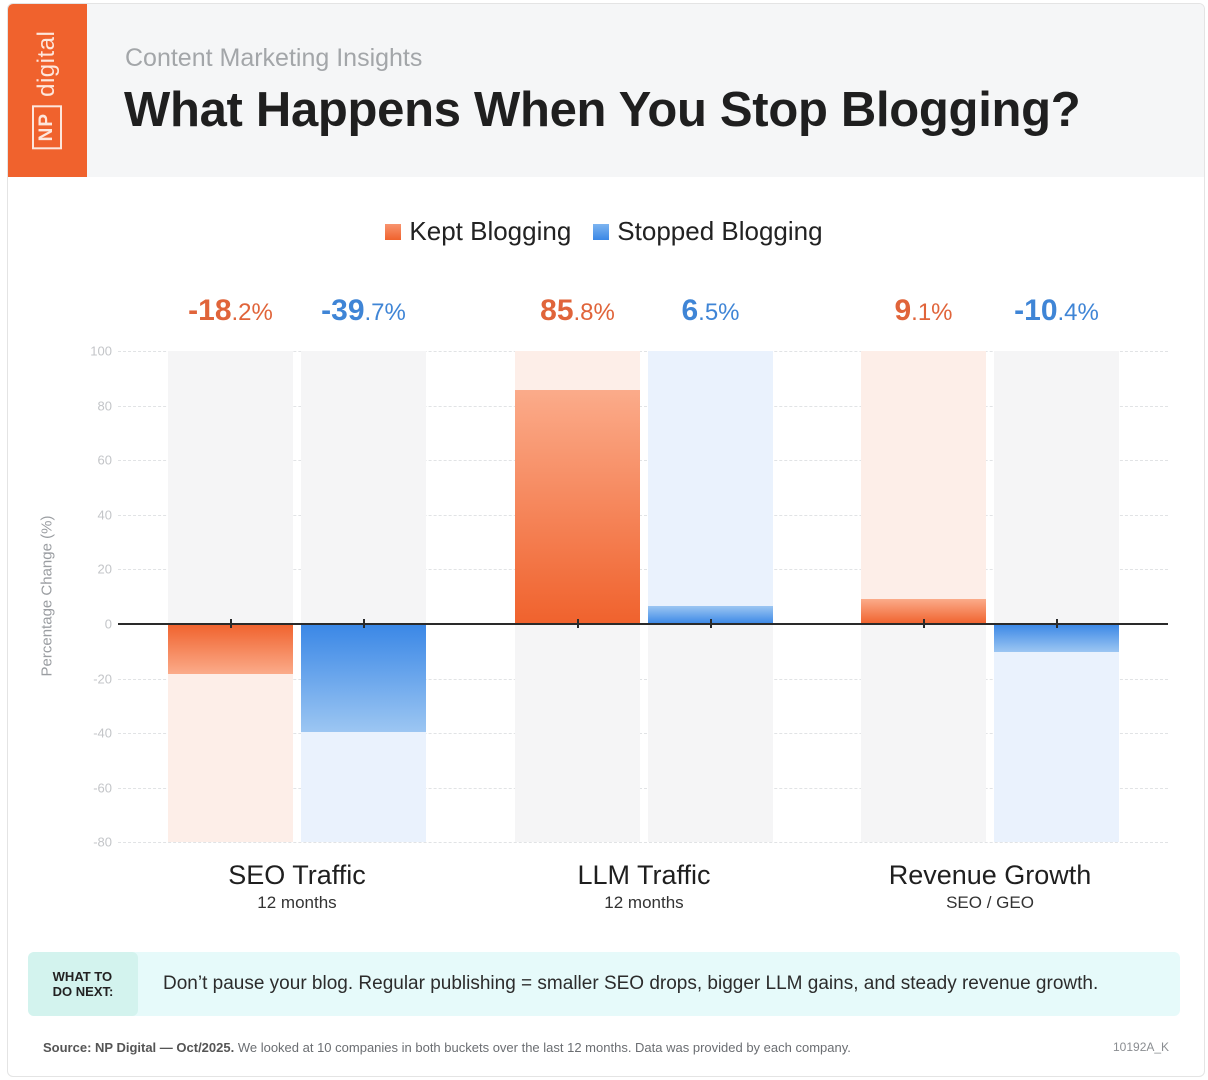  Describe the element at coordinates (210, 310) in the screenshot. I see `value-label-main: -18` at that location.